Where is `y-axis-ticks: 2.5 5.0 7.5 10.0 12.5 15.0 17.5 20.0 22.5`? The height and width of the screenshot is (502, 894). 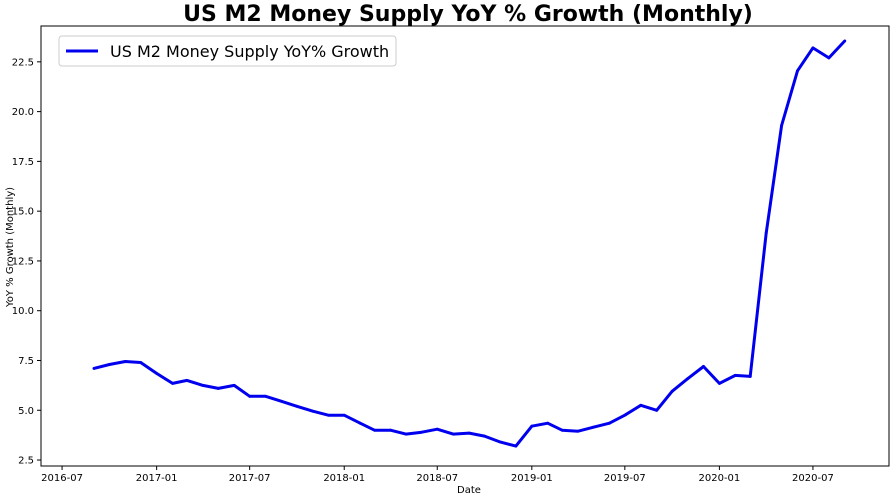
y-axis-ticks: 2.5 5.0 7.5 10.0 12.5 15.0 17.5 20.0 22.5 is located at coordinates (26, 262).